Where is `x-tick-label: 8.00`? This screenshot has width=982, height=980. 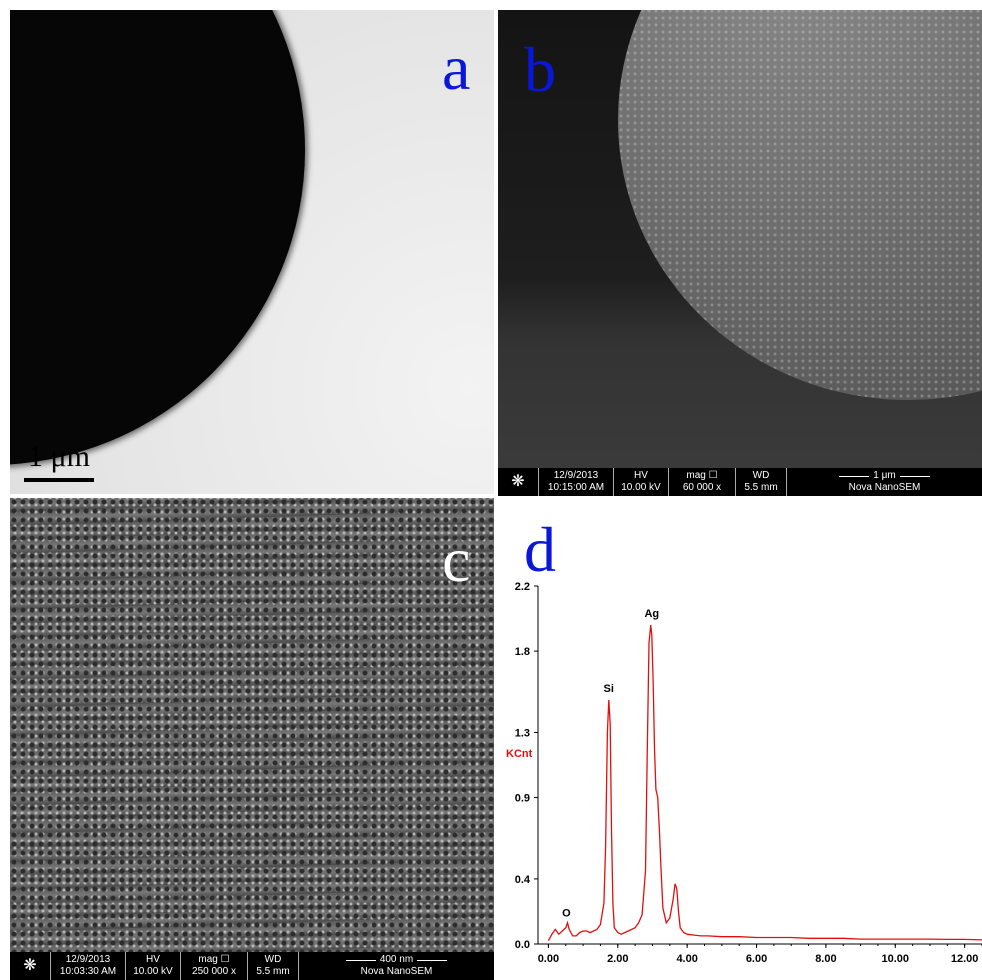 x-tick-label: 8.00 is located at coordinates (825, 959).